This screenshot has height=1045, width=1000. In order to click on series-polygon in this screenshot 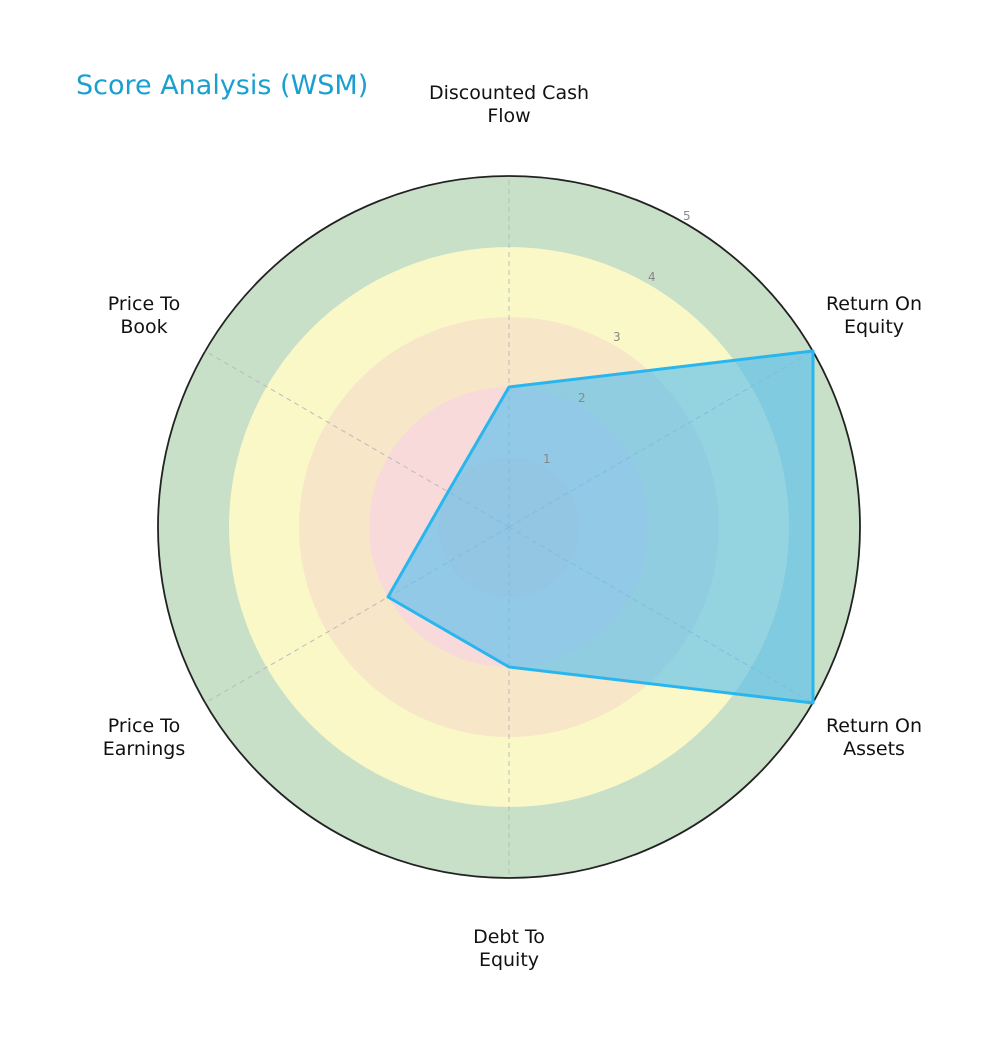, I will do `click(600, 527)`.